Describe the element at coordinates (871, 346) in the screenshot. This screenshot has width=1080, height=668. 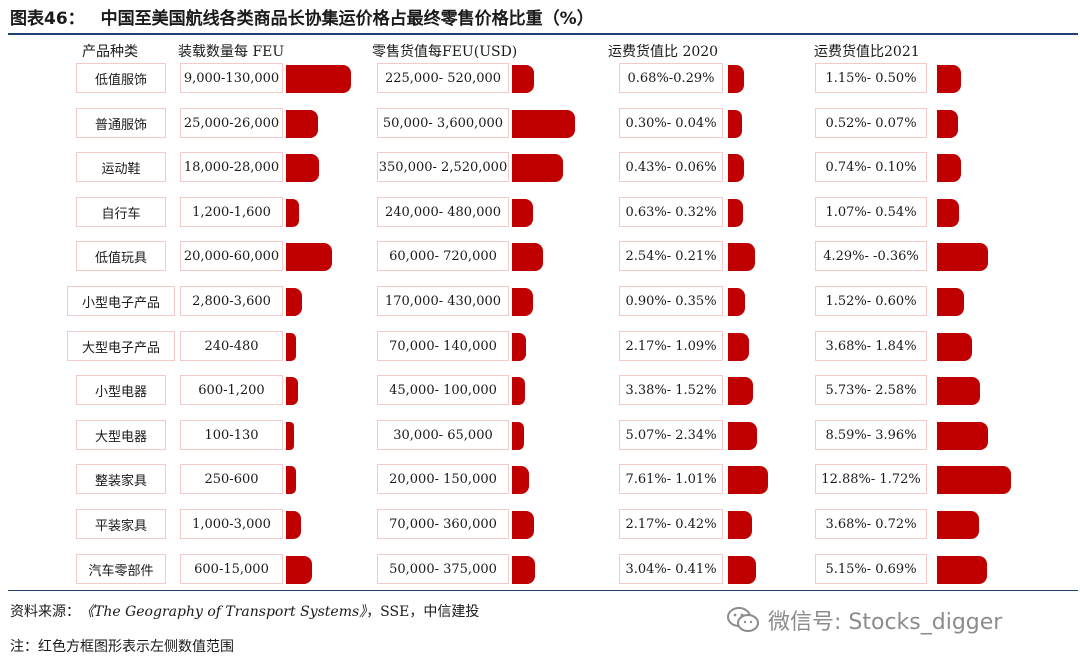
I see `ratio-2021-cell: 3.68%- 1.84%` at that location.